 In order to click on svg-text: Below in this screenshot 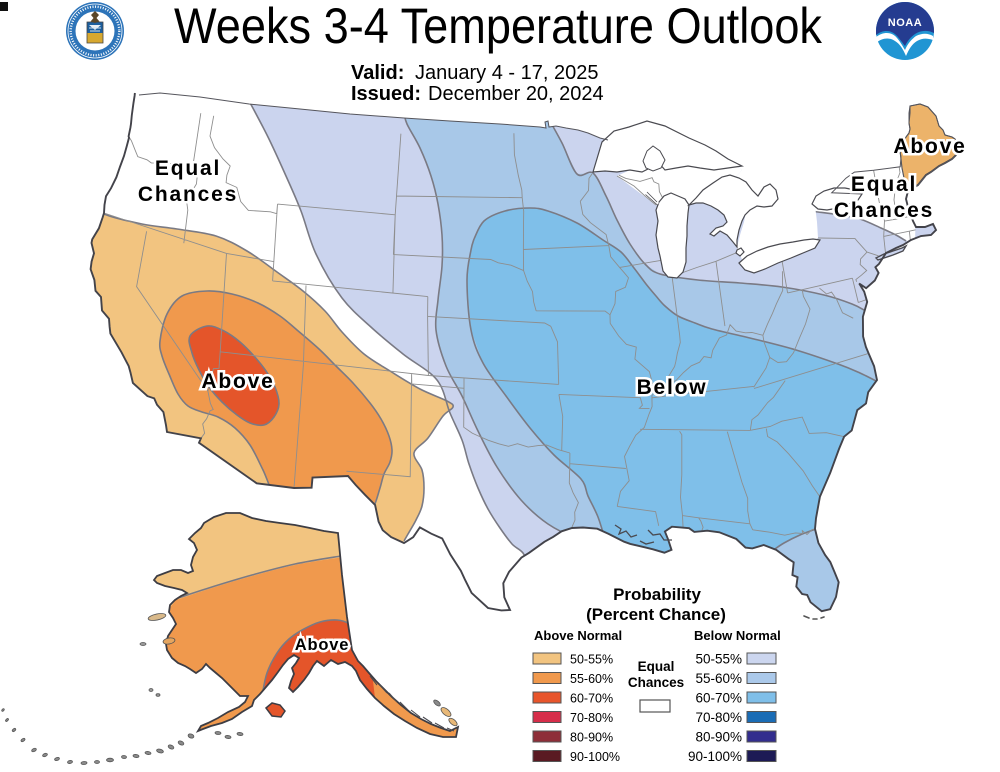, I will do `click(672, 387)`.